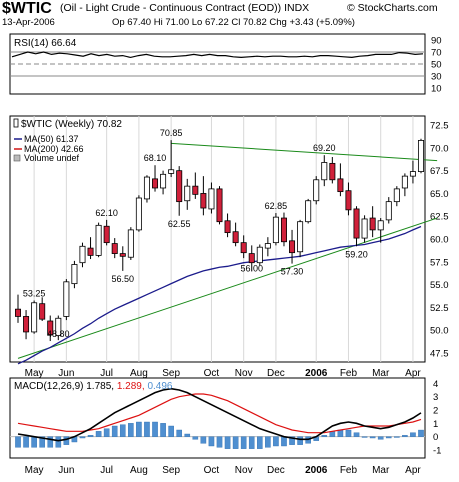 Image resolution: width=459 pixels, height=482 pixels. What do you see at coordinates (171, 470) in the screenshot?
I see `x-axis-month-label-bottom: Sep` at bounding box center [171, 470].